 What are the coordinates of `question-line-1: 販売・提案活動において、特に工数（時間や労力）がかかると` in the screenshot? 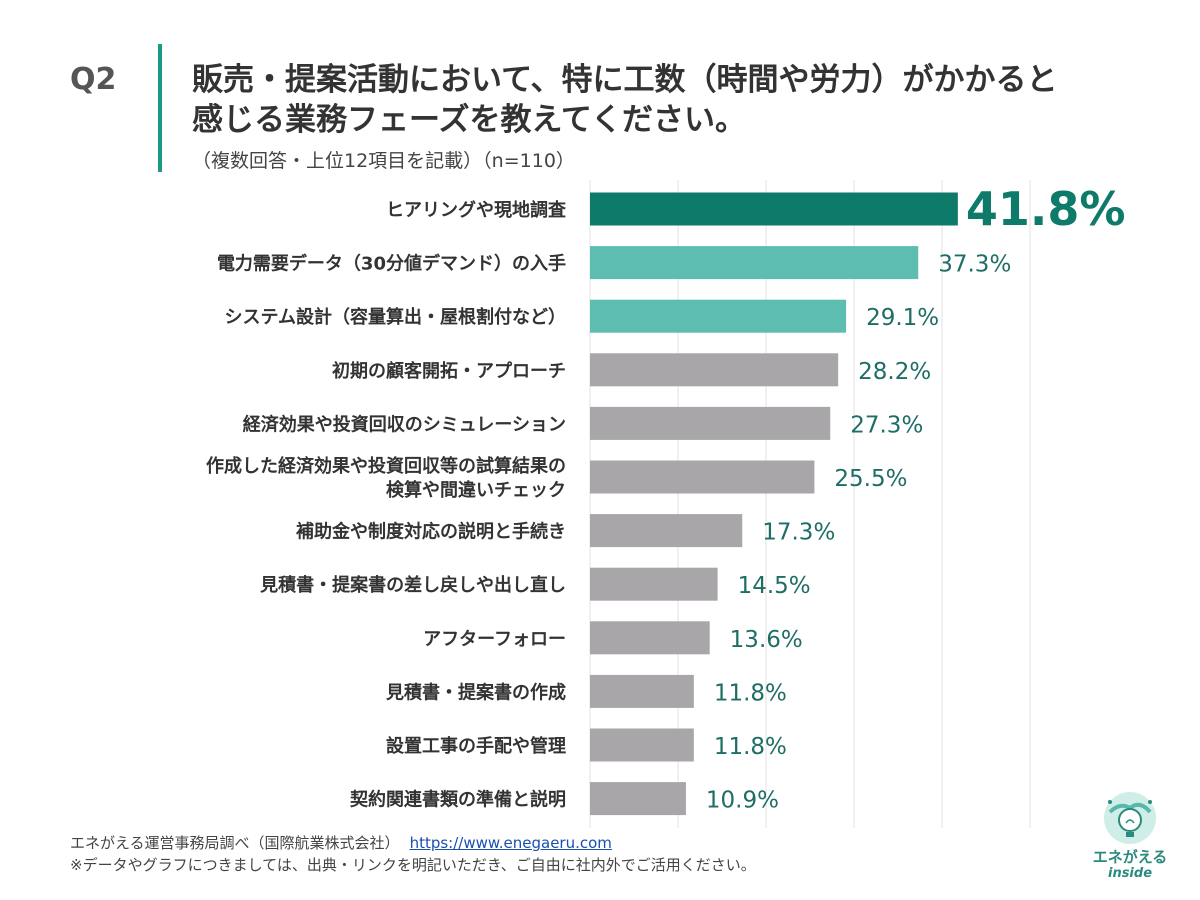 It's located at (625, 80).